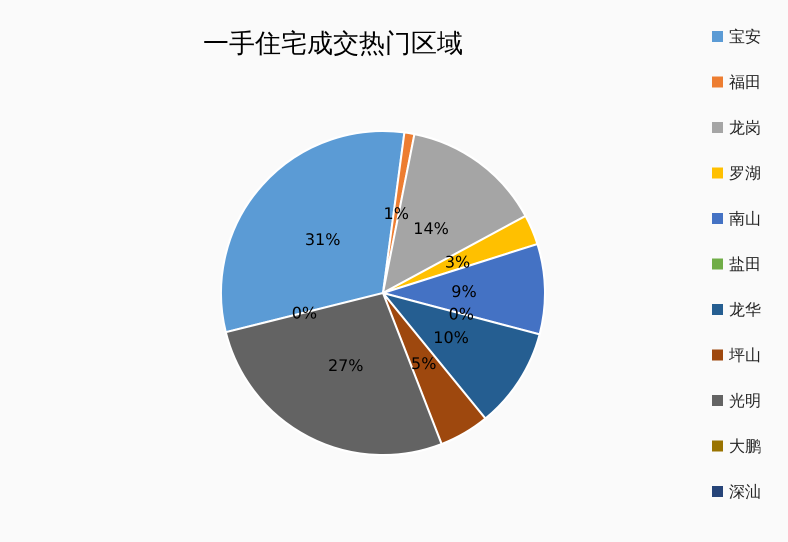 The height and width of the screenshot is (542, 788). I want to click on data-label: 9%, so click(464, 292).